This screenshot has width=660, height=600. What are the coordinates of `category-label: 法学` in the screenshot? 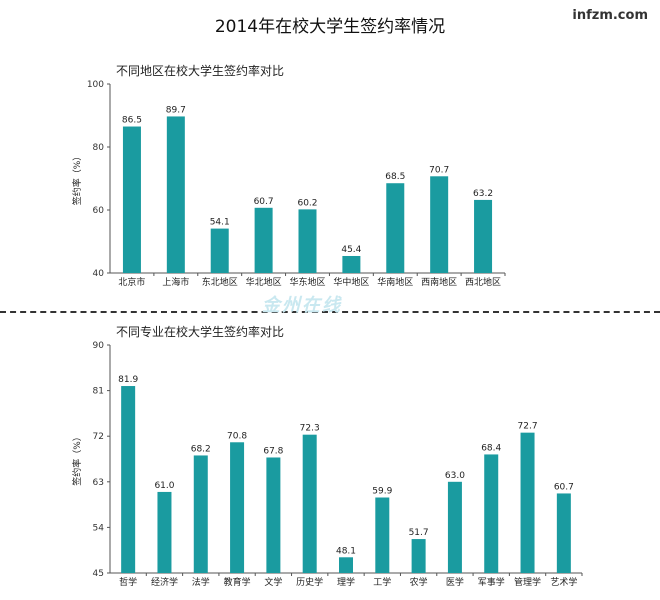 It's located at (201, 582).